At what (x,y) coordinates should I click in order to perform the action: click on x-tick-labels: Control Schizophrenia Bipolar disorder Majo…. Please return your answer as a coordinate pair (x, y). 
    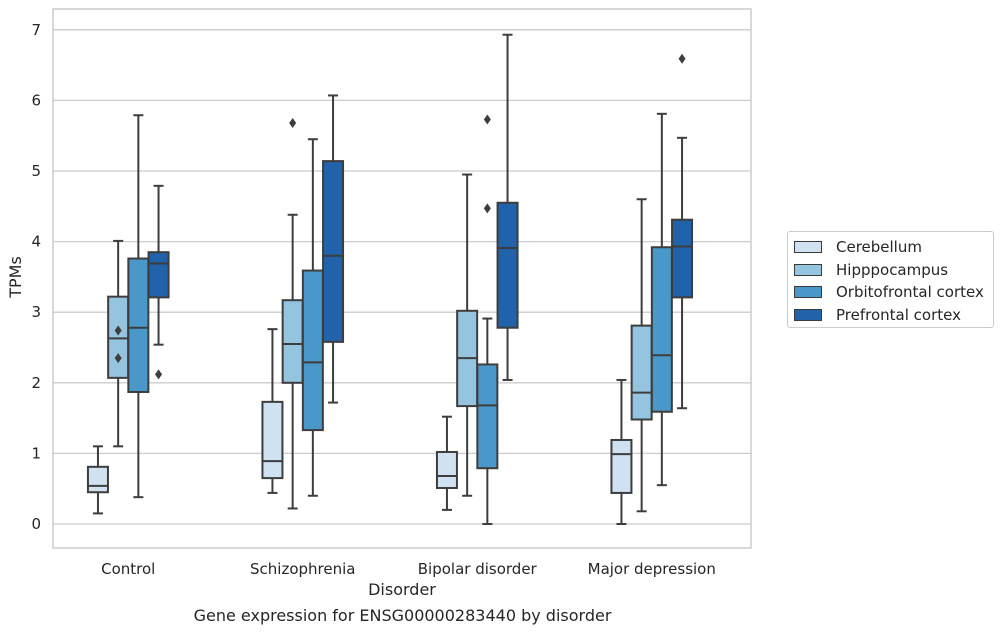
    Looking at the image, I should click on (408, 569).